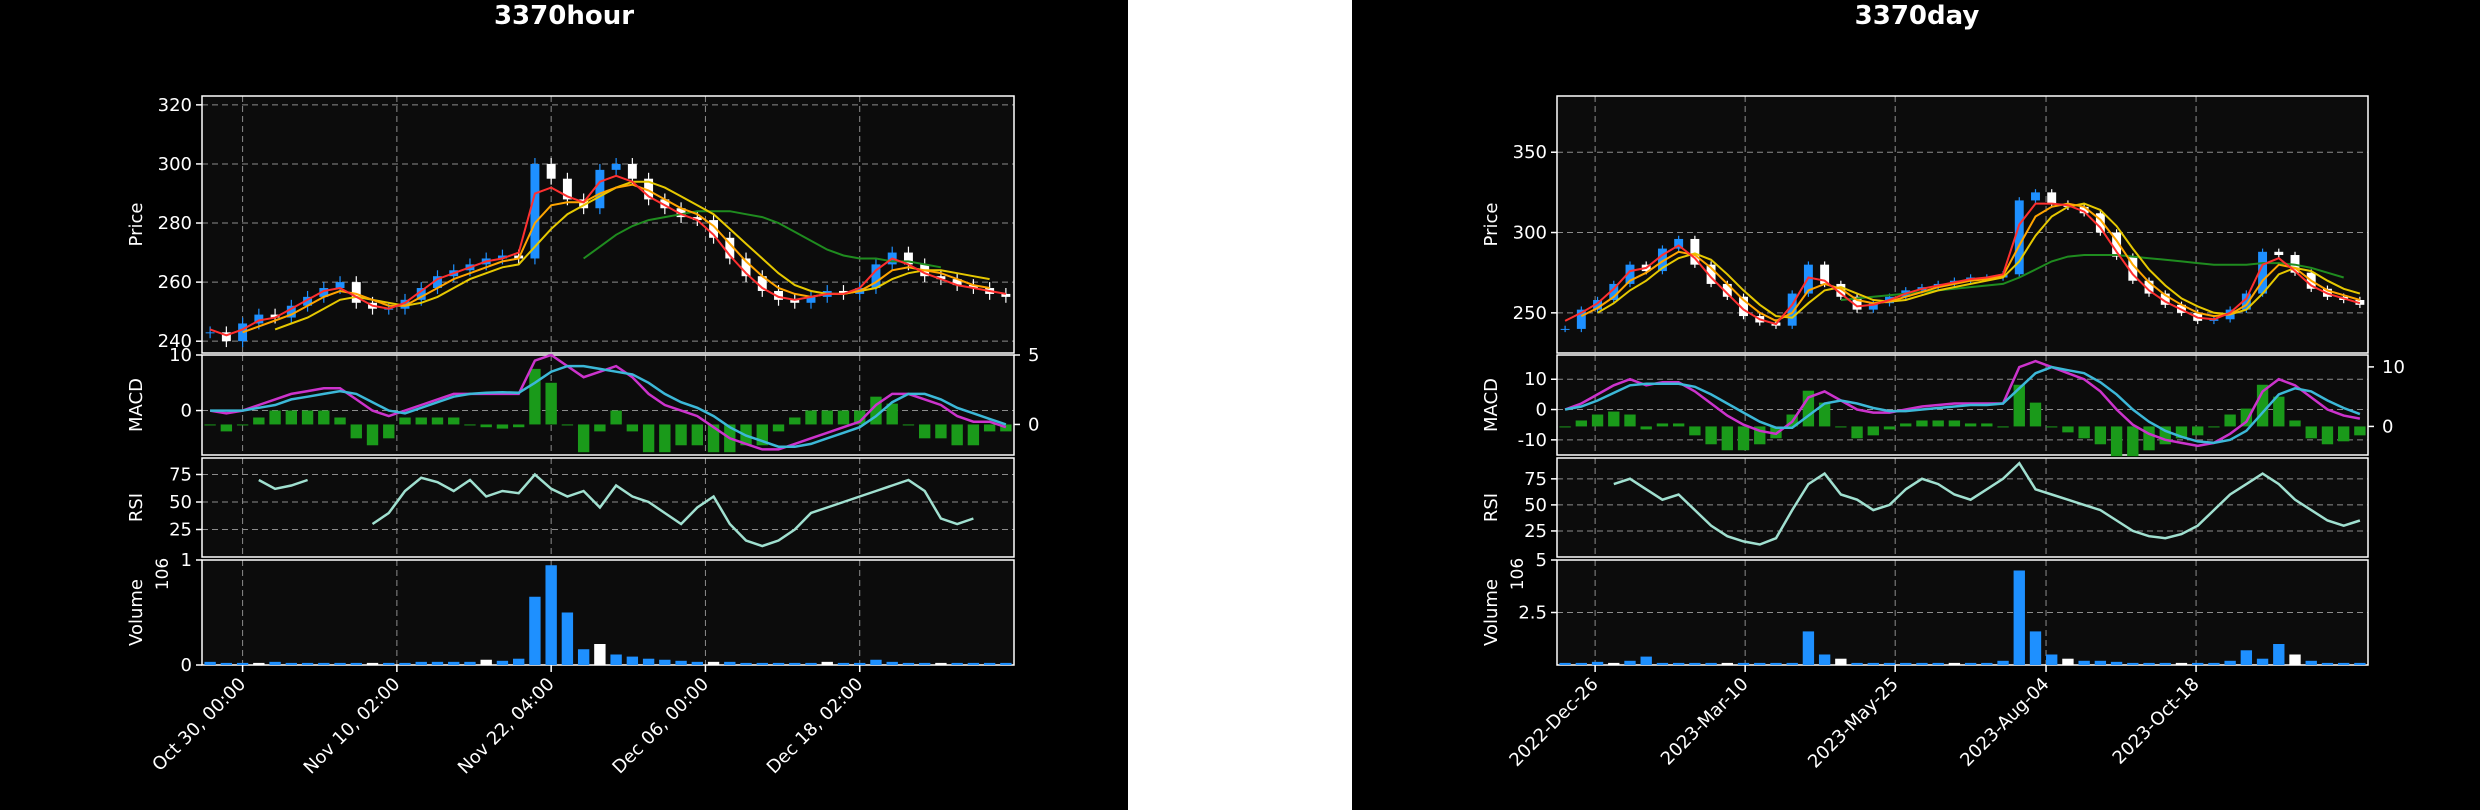 The image size is (2480, 810). What do you see at coordinates (180, 530) in the screenshot?
I see `rsi-ytick-label: 25` at bounding box center [180, 530].